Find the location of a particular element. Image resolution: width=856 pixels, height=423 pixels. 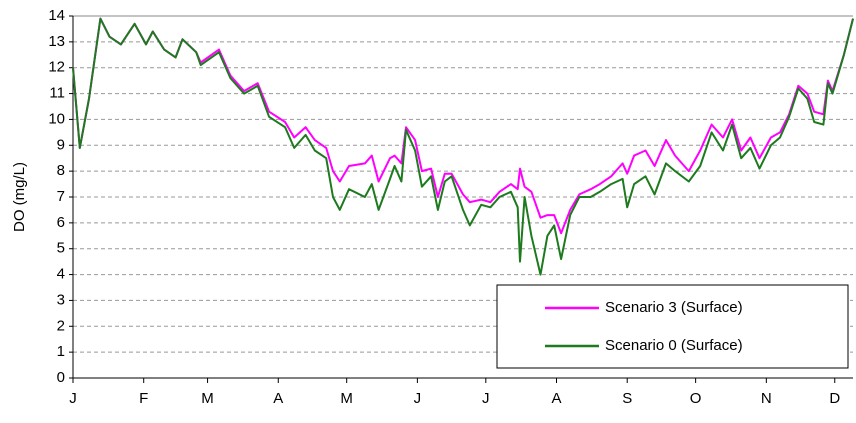

y-tick-label: 0 is located at coordinates (61, 377).